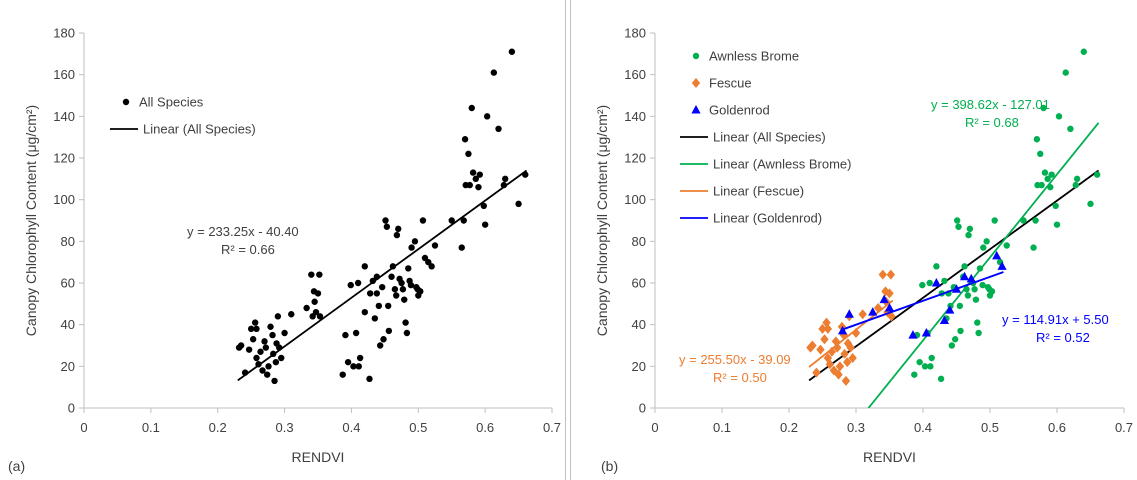 Image resolution: width=1137 pixels, height=480 pixels. What do you see at coordinates (68, 324) in the screenshot?
I see `y-tick-label: 40` at bounding box center [68, 324].